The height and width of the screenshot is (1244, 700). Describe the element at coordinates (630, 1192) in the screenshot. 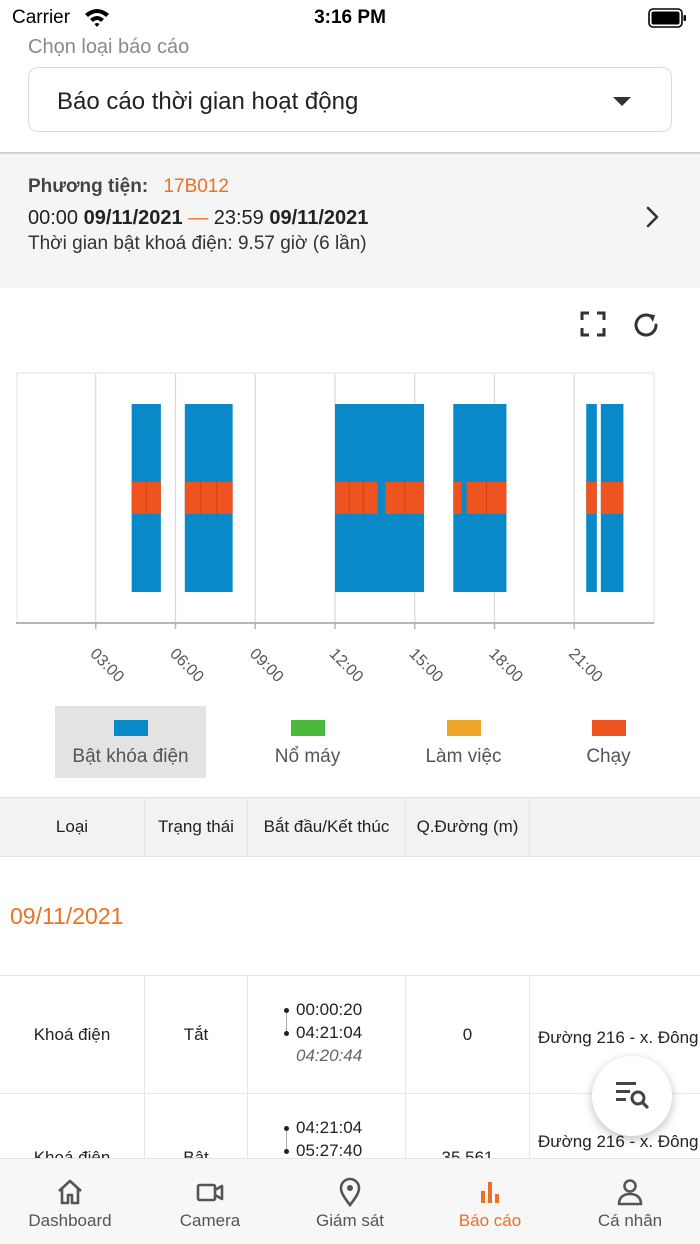

I see `person-icon` at that location.